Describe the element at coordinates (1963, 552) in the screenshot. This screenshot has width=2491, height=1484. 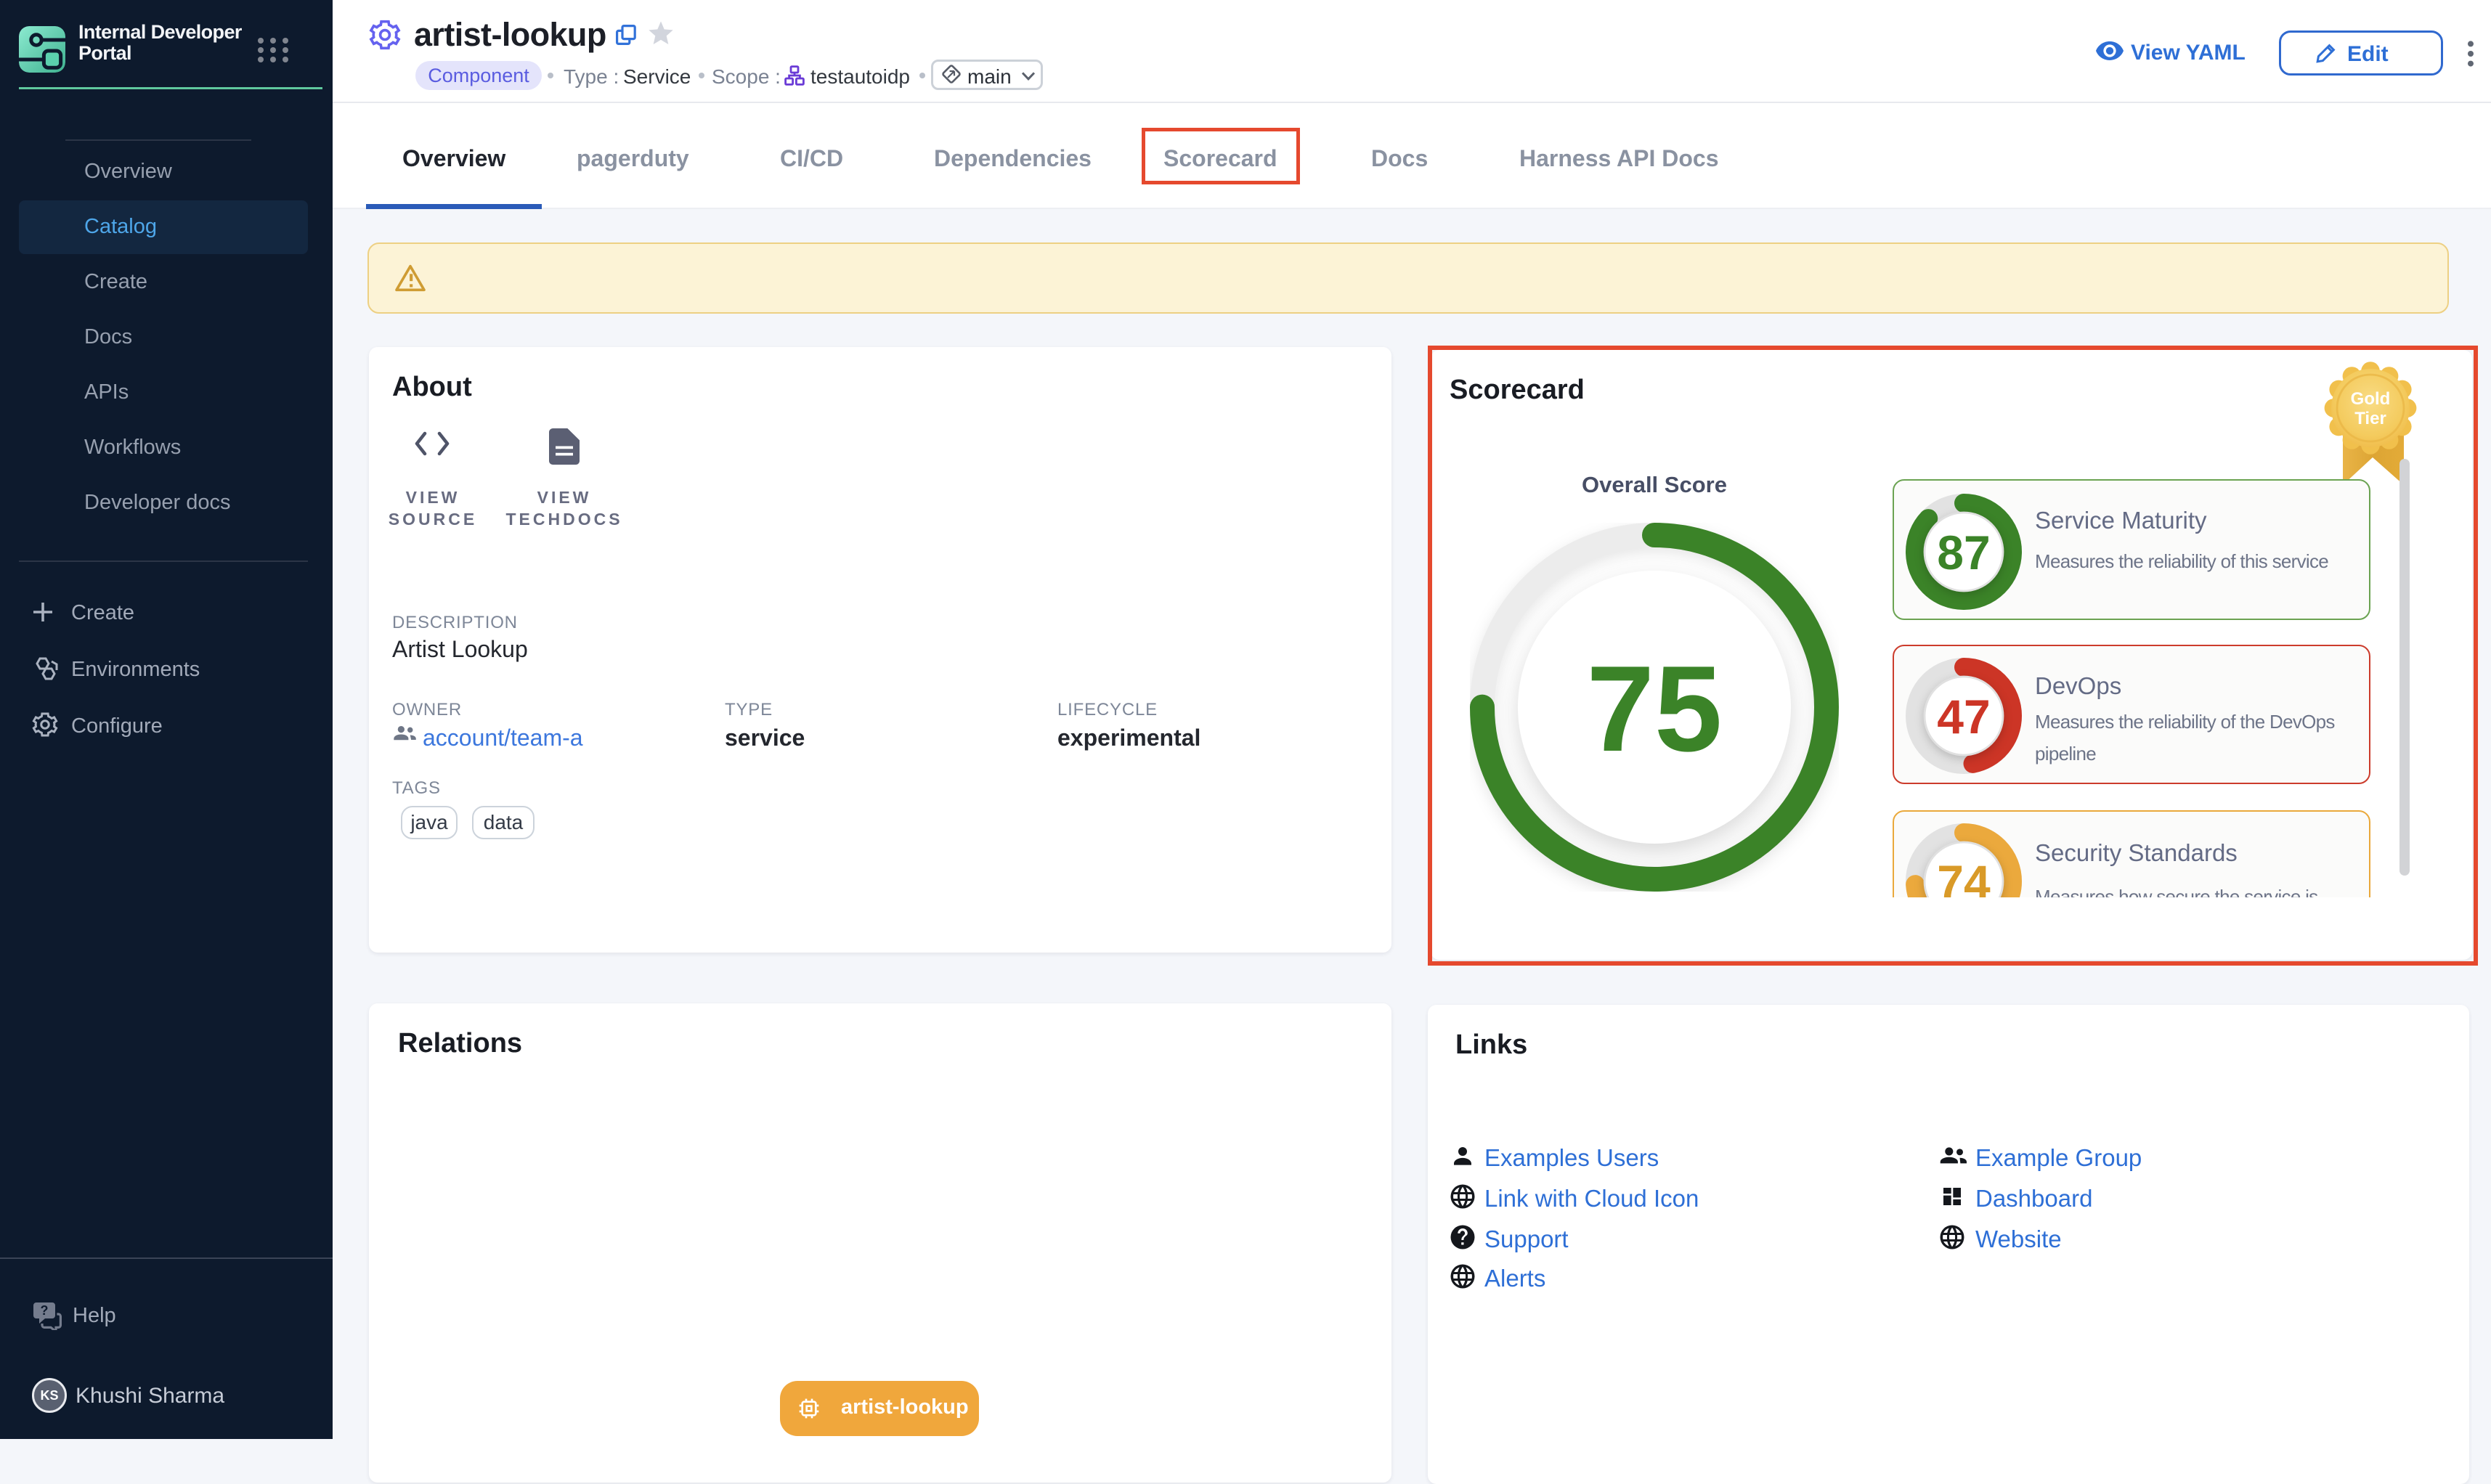
I see `svg-text: 87` at that location.